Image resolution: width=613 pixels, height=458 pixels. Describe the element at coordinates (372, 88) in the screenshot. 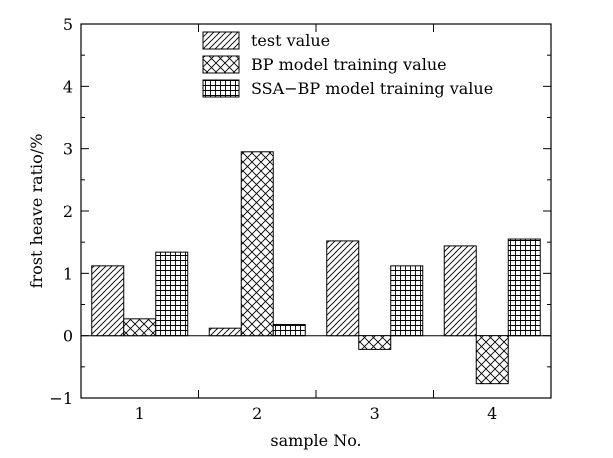

I see `legend-label-ssa-bp-model: SSA−BP model training value` at that location.